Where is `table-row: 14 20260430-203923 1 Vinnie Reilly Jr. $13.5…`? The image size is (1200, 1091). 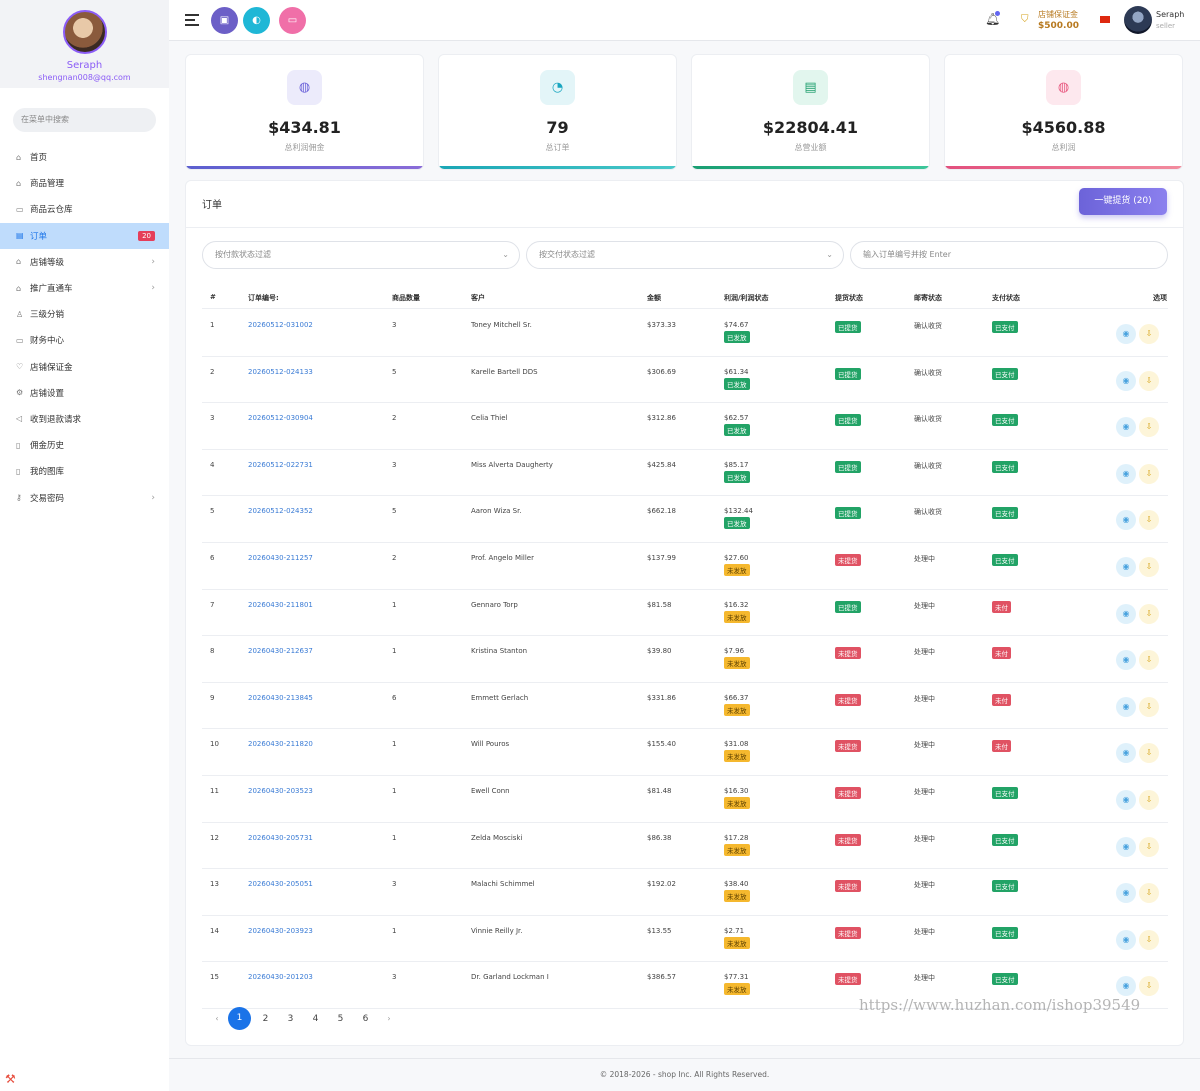 table-row: 14 20260430-203923 1 Vinnie Reilly Jr. $13.5… is located at coordinates (685, 939).